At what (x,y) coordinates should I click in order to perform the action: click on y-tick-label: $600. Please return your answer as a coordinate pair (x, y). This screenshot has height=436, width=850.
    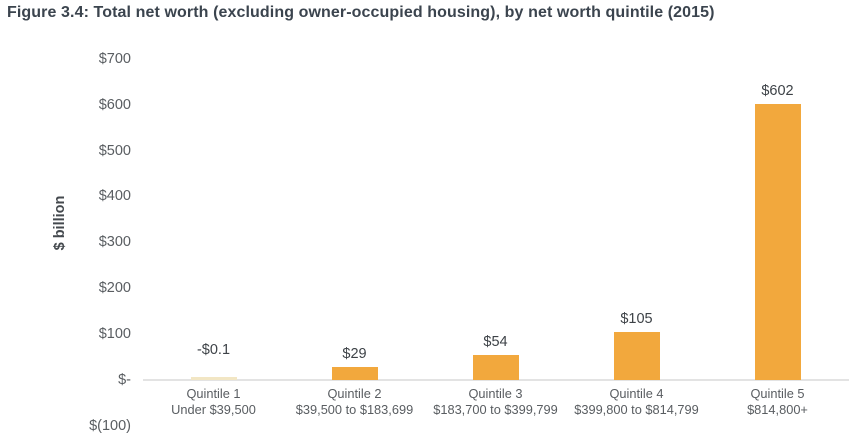
    Looking at the image, I should click on (114, 104).